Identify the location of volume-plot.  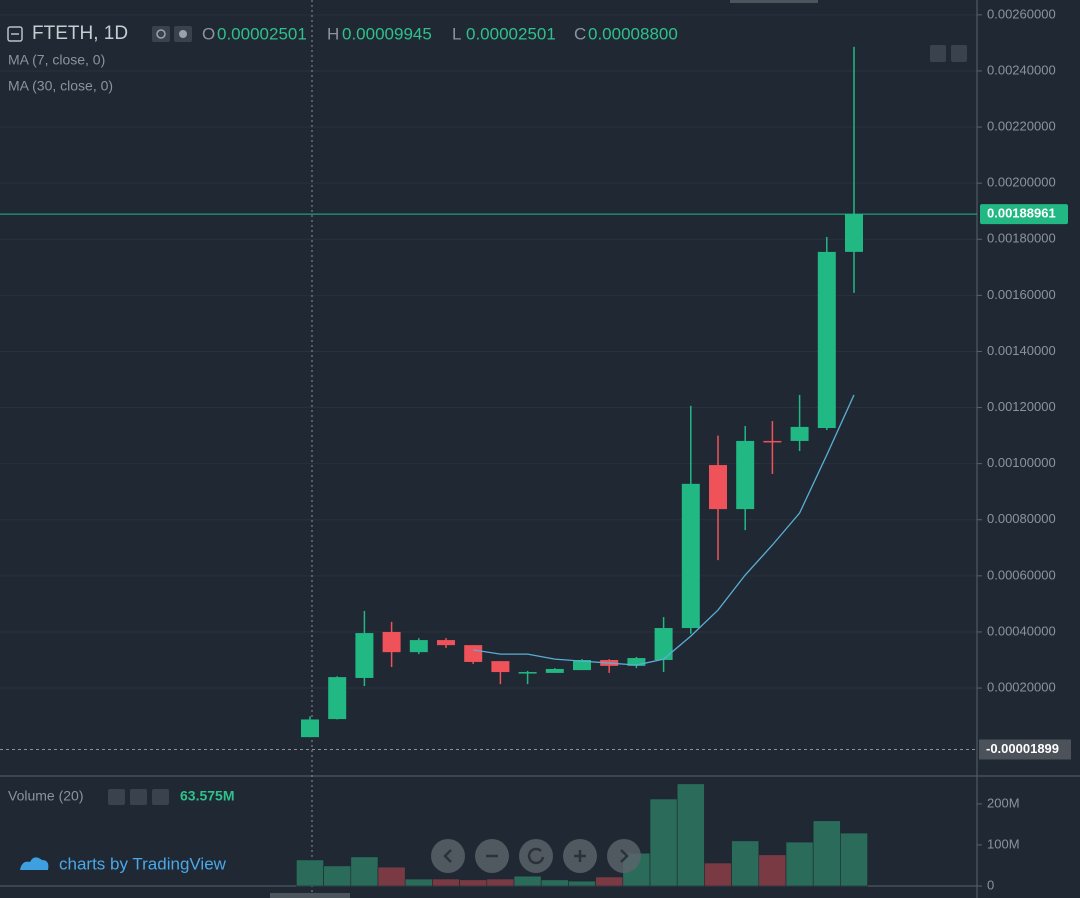
(582, 835).